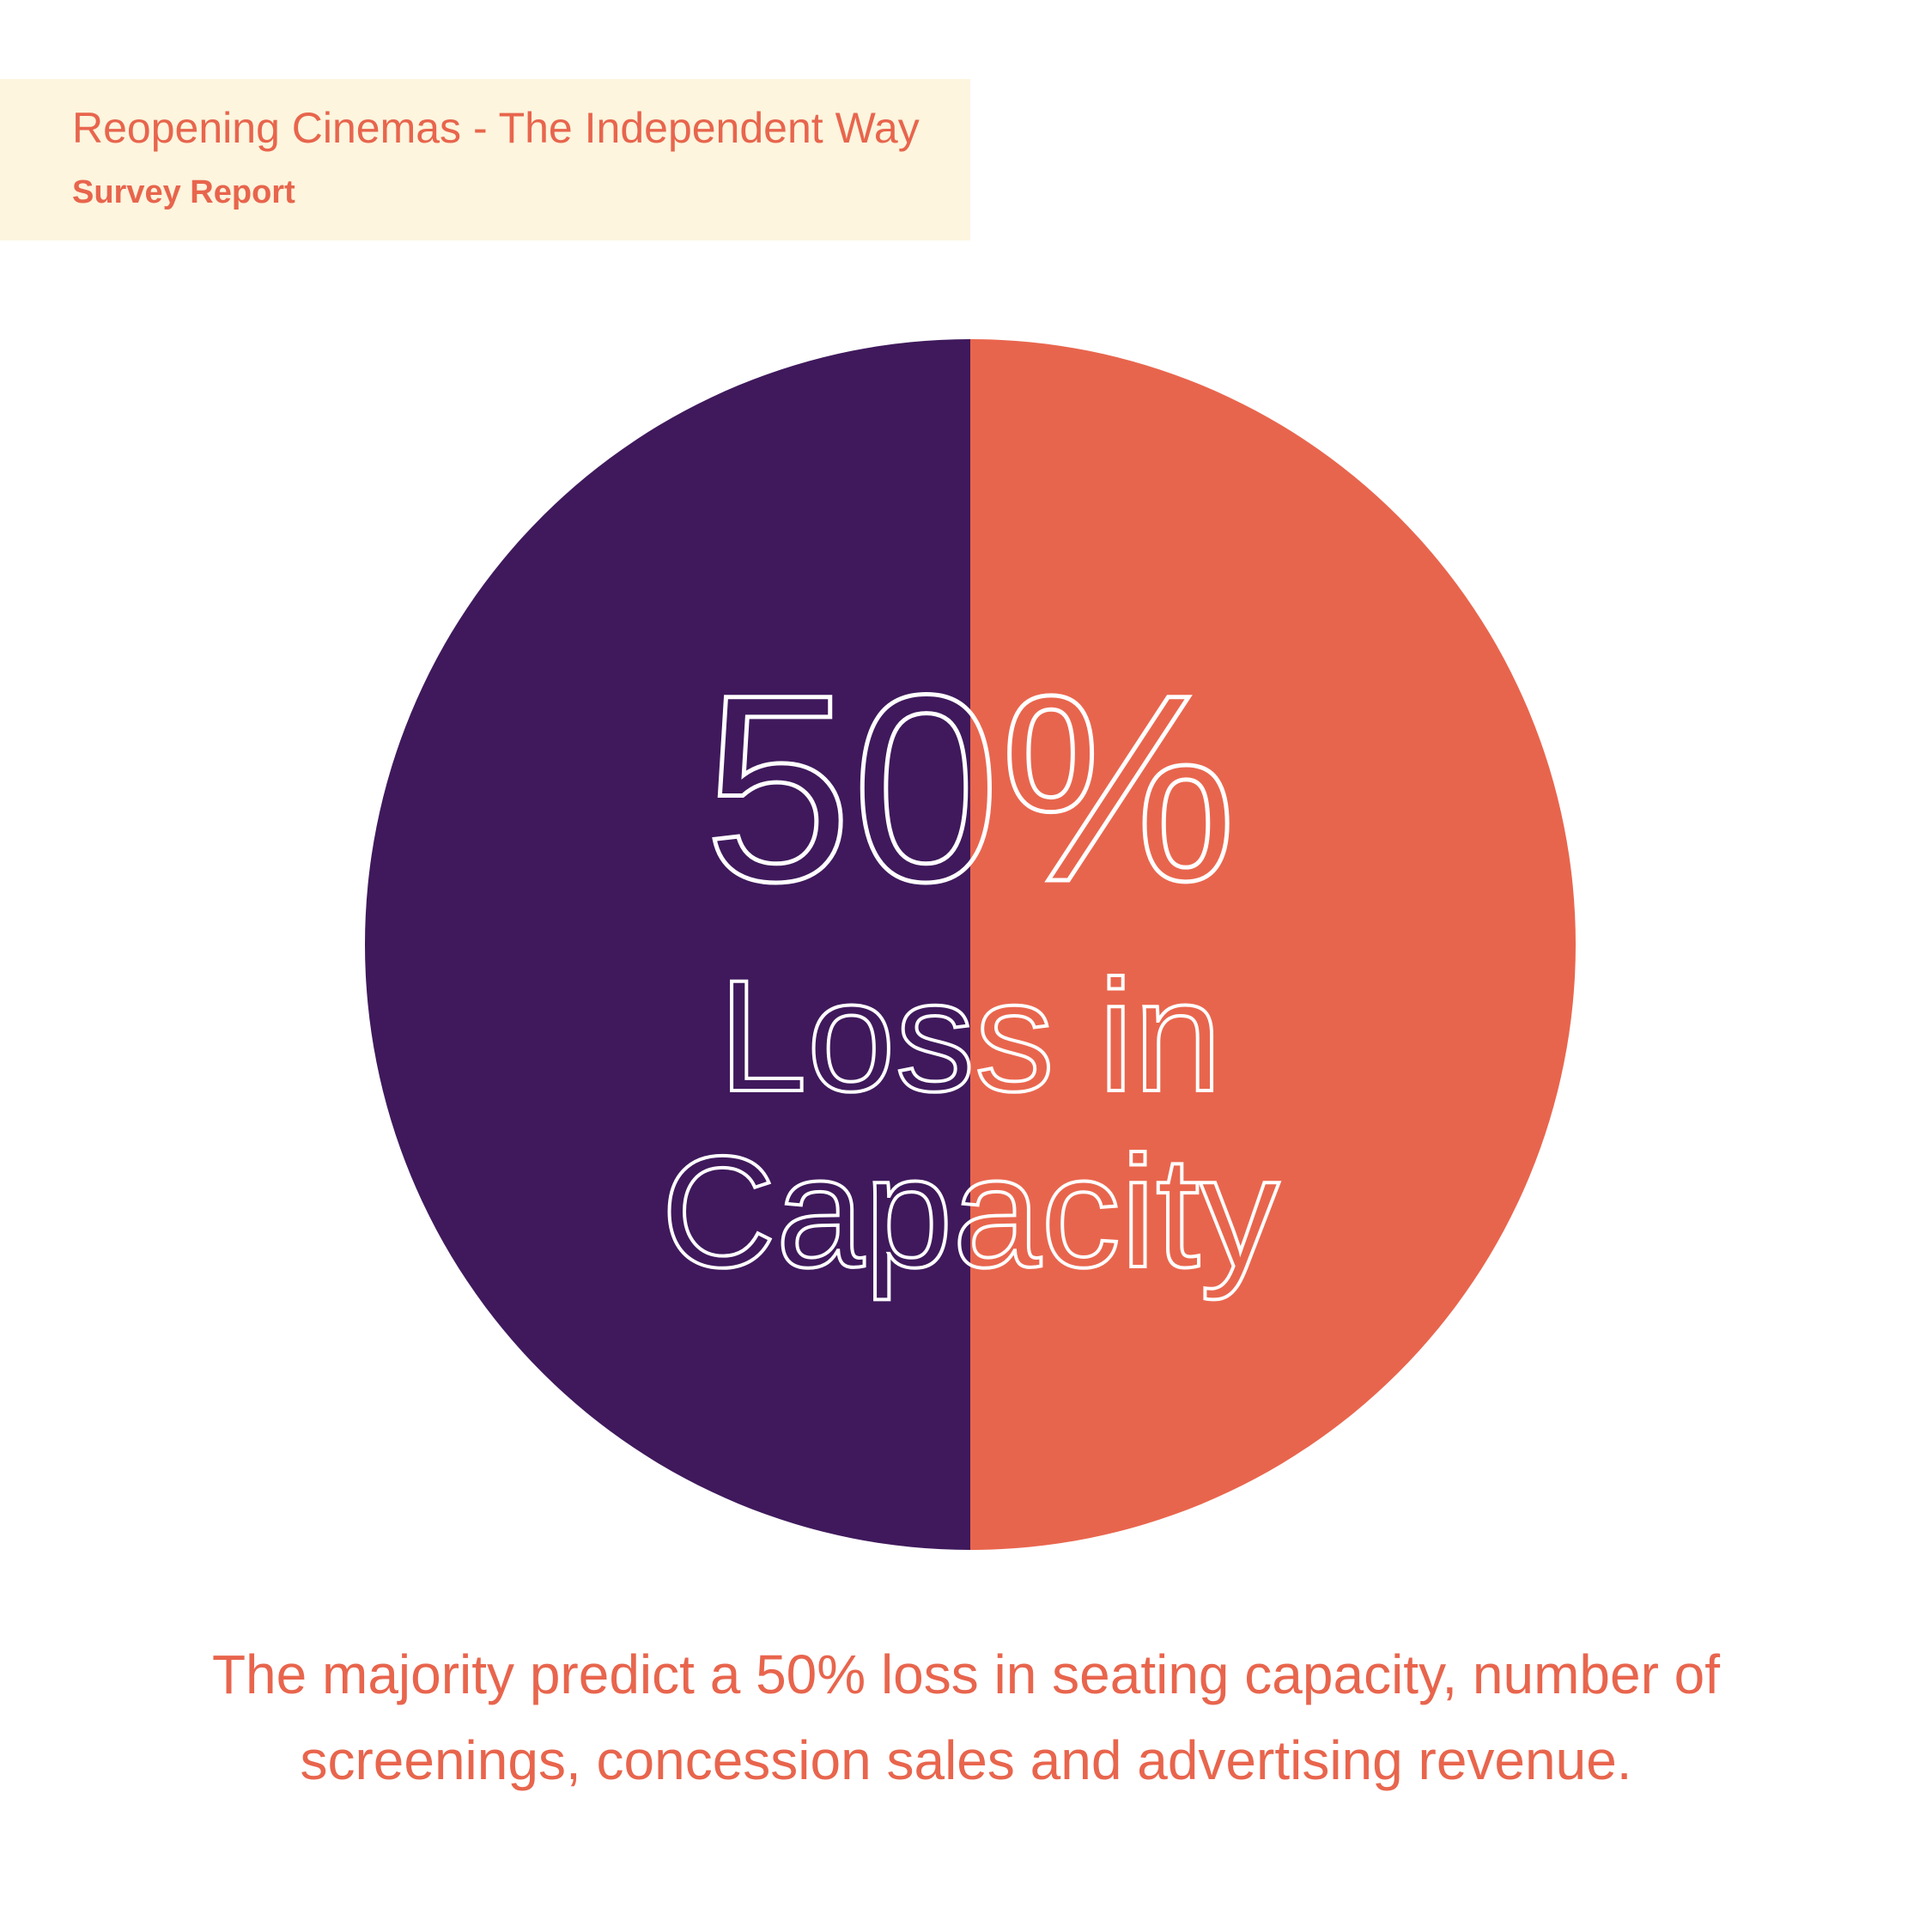  What do you see at coordinates (496, 128) in the screenshot?
I see `report-title: Reopening Cinemas - The Independent Way` at bounding box center [496, 128].